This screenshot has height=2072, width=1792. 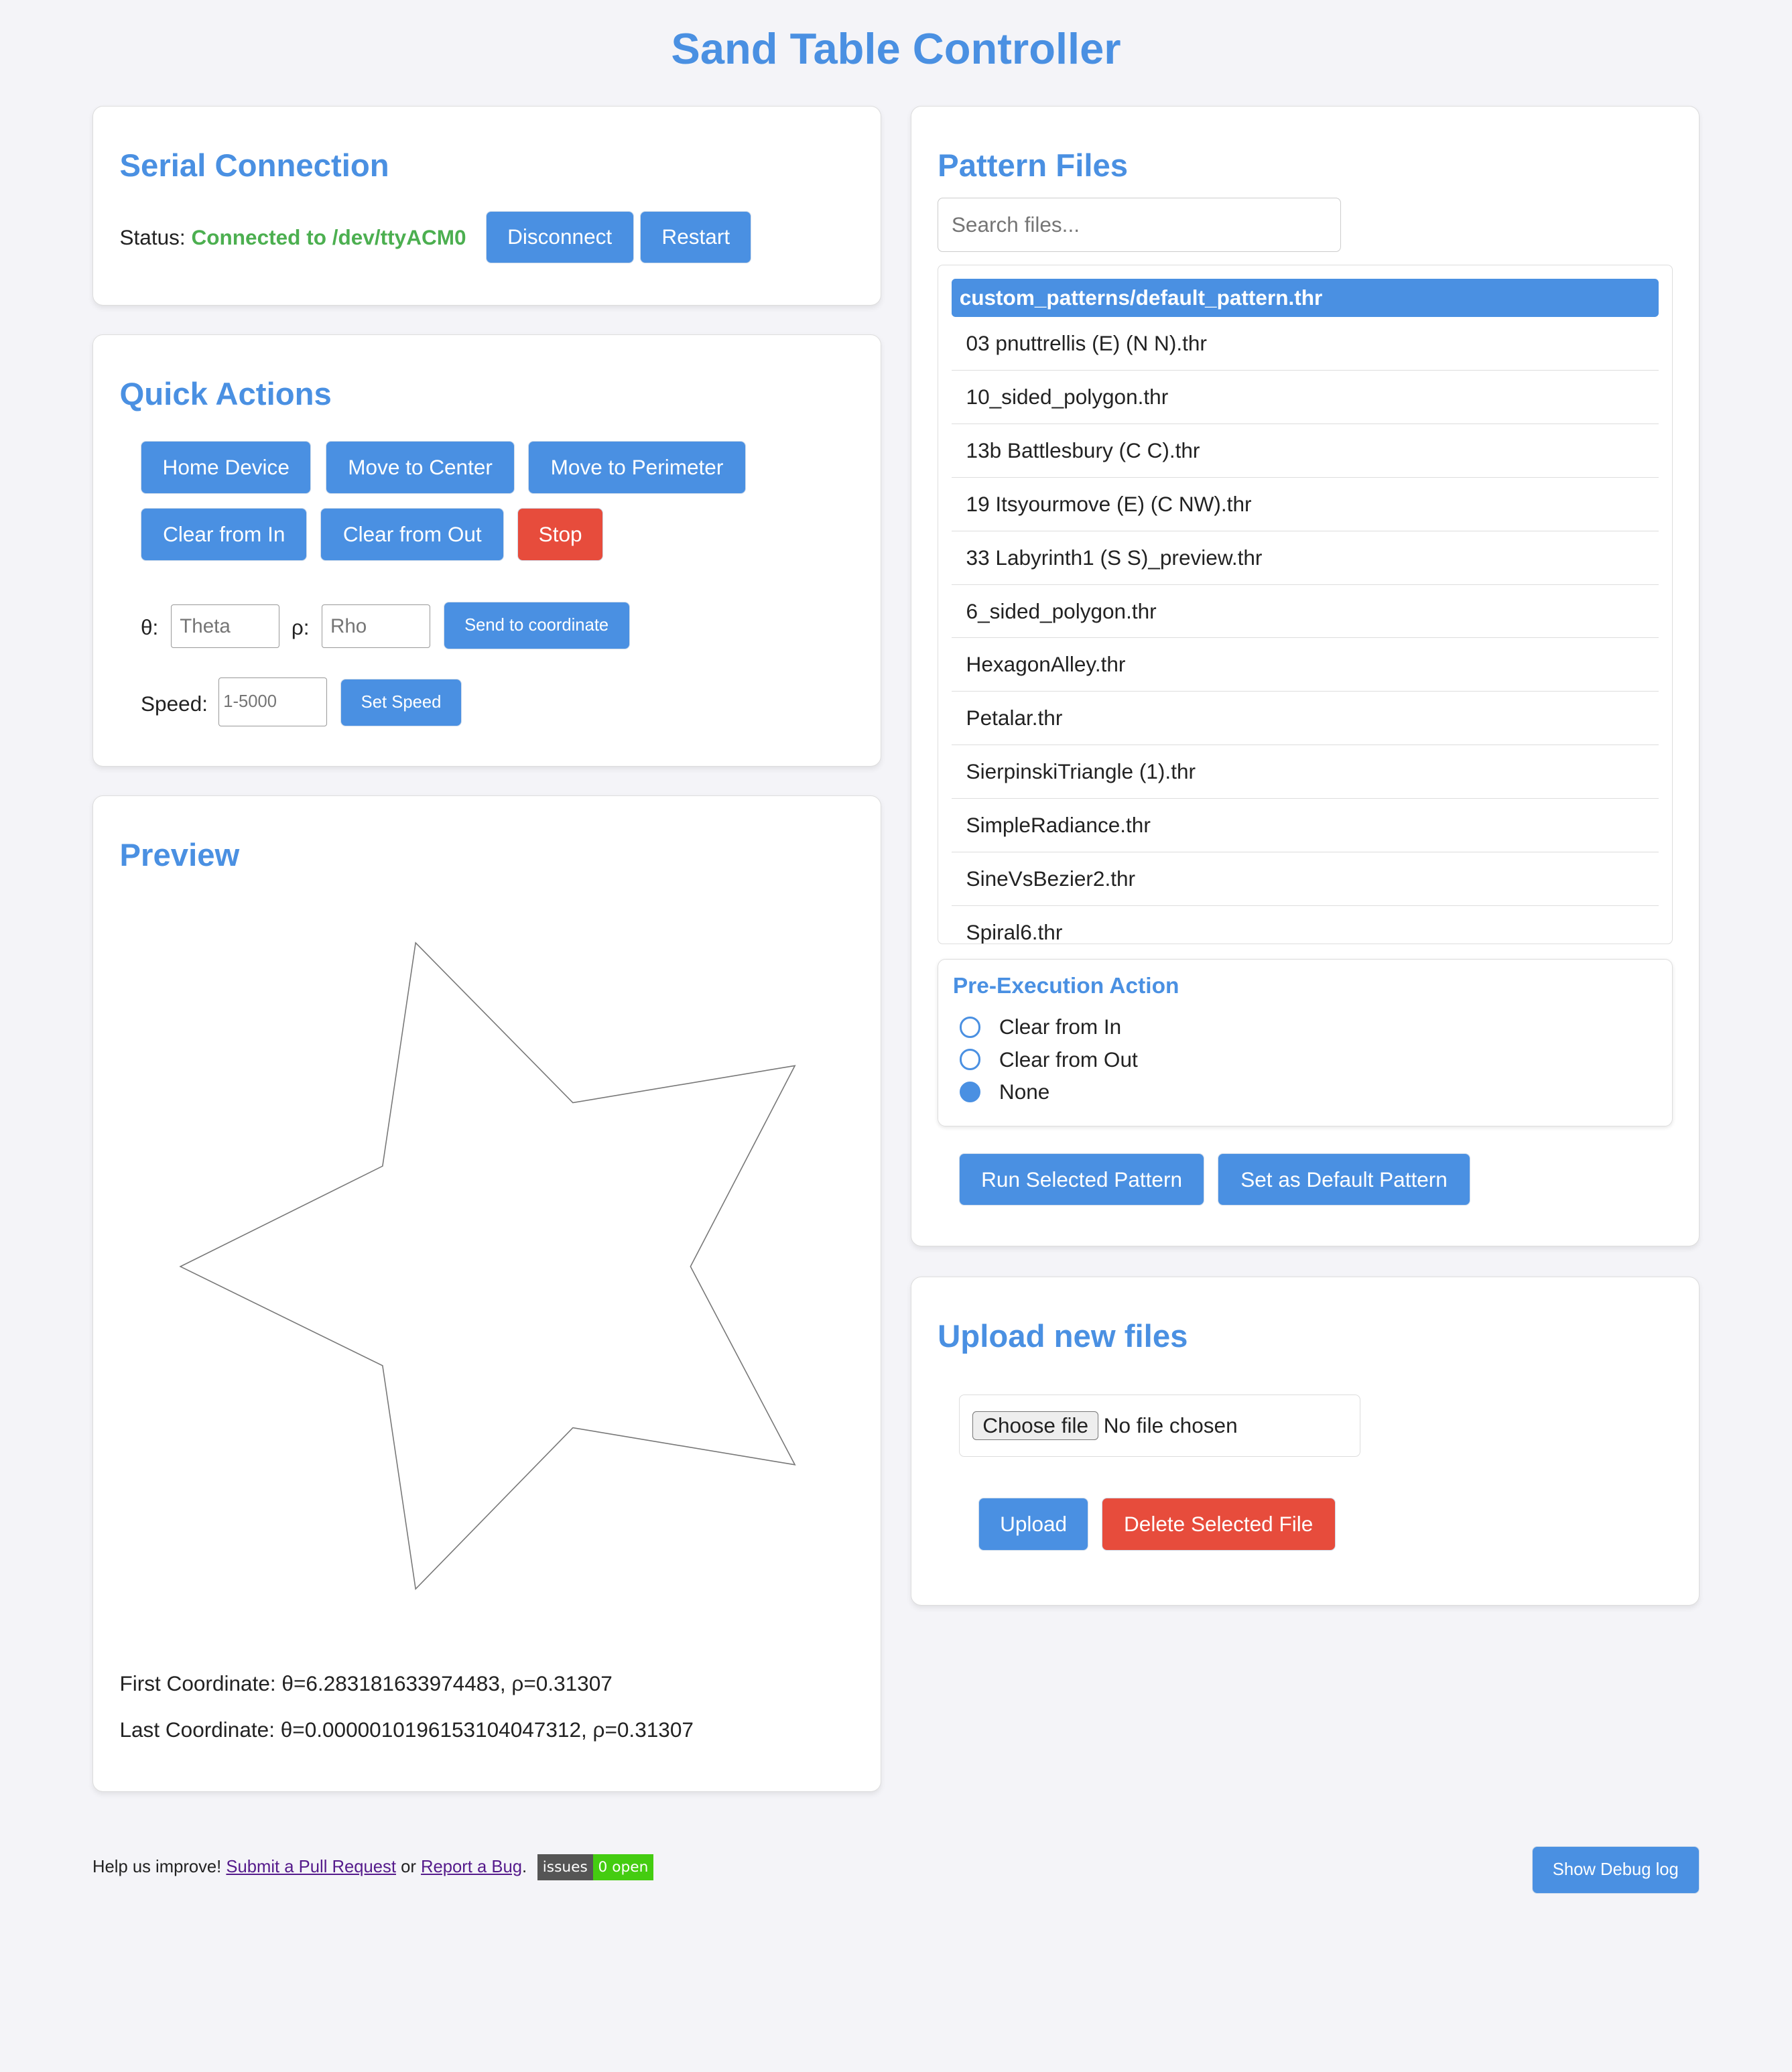 What do you see at coordinates (226, 467) in the screenshot?
I see `home-device-button: Home Device` at bounding box center [226, 467].